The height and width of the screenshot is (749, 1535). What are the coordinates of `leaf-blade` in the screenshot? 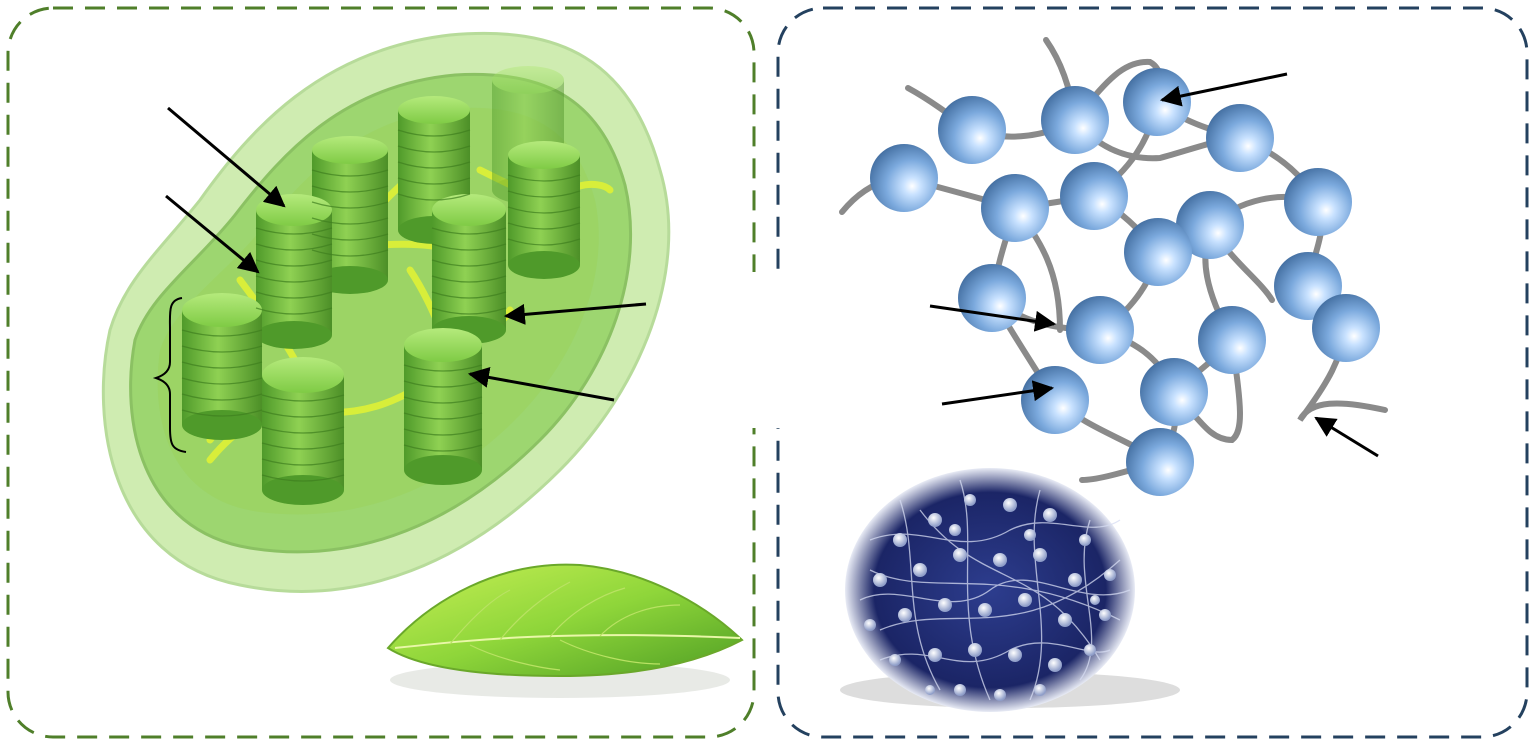 It's located at (565, 620).